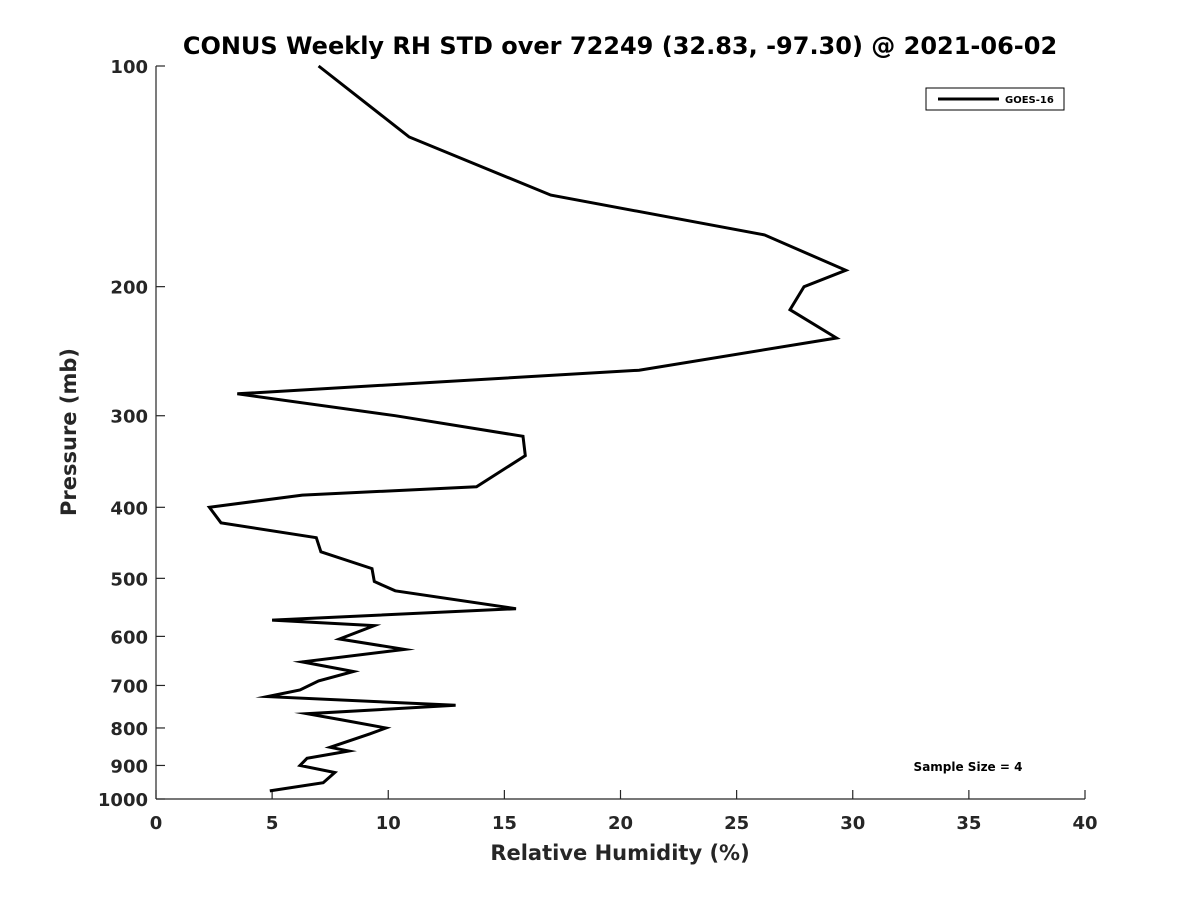 The height and width of the screenshot is (900, 1200). I want to click on x-tick-label: 0, so click(156, 823).